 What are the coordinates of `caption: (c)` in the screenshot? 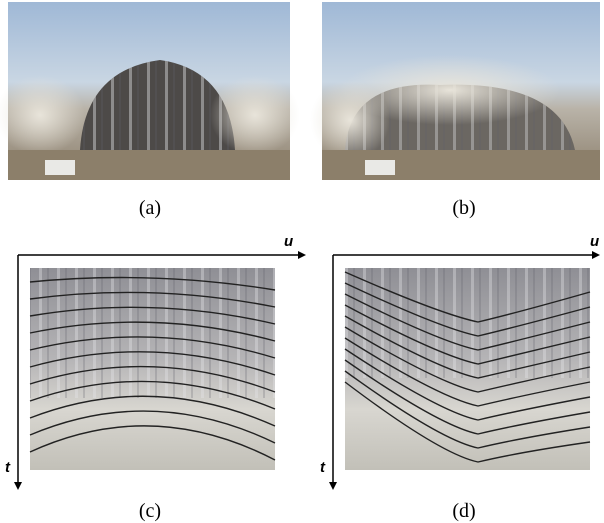 It's located at (150, 511).